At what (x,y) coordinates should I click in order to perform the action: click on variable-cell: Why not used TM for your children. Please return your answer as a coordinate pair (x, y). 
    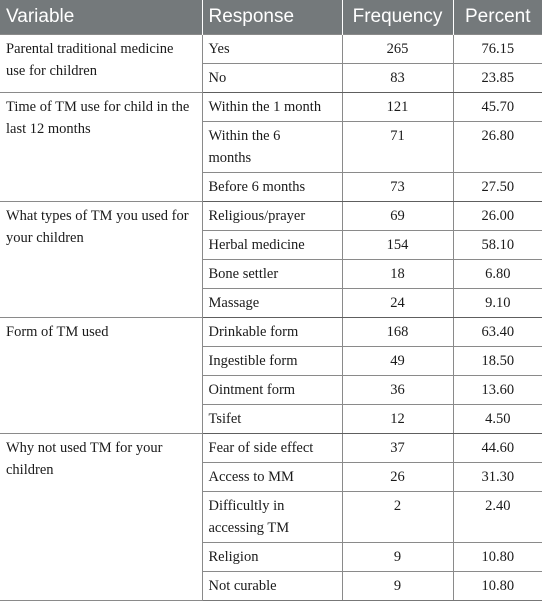
    Looking at the image, I should click on (101, 517).